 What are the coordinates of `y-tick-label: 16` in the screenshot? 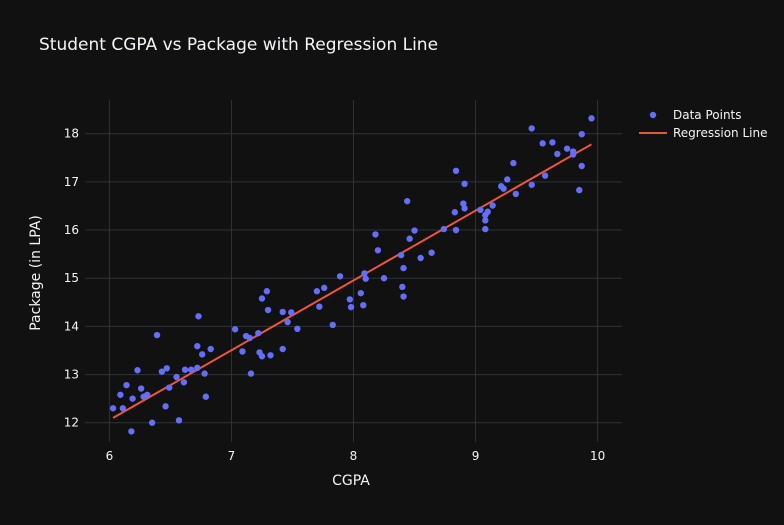 It's located at (71, 230).